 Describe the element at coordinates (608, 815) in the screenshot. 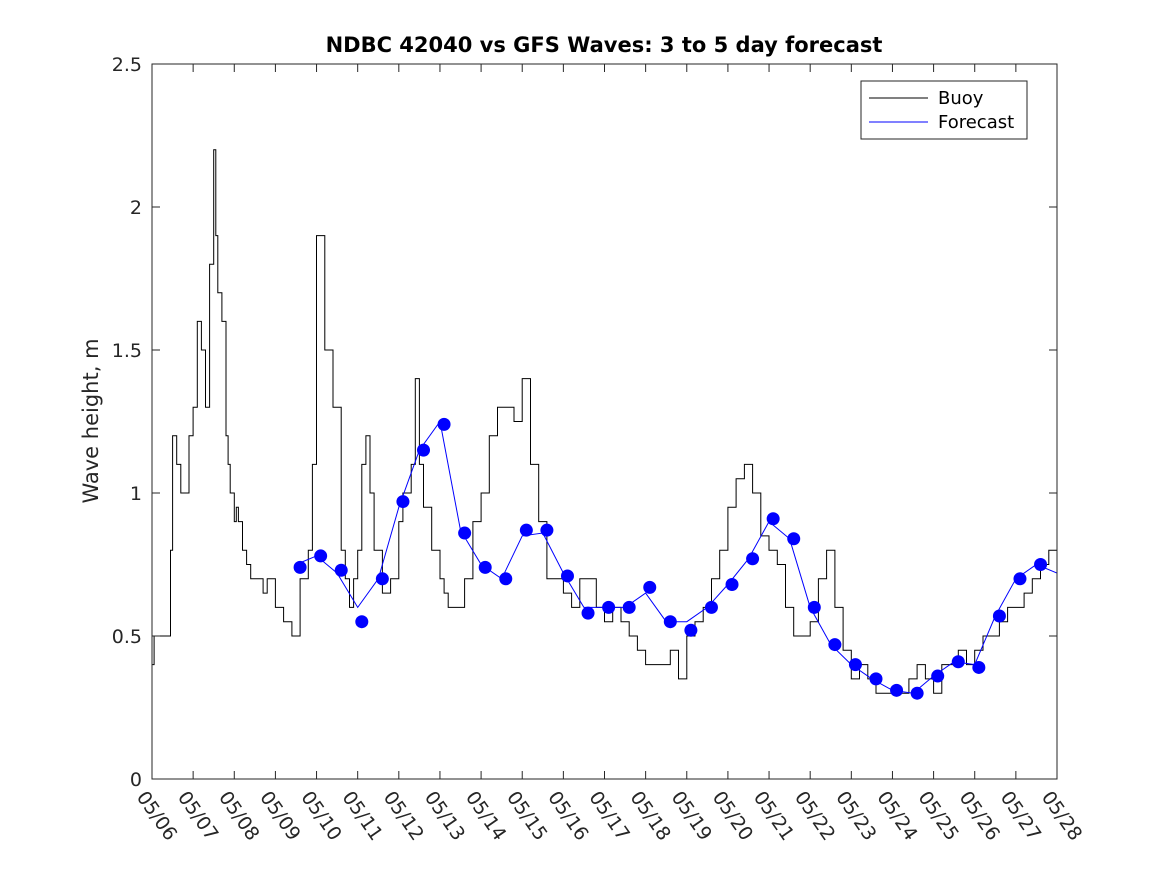

I see `x-tick-label: 05/17` at that location.